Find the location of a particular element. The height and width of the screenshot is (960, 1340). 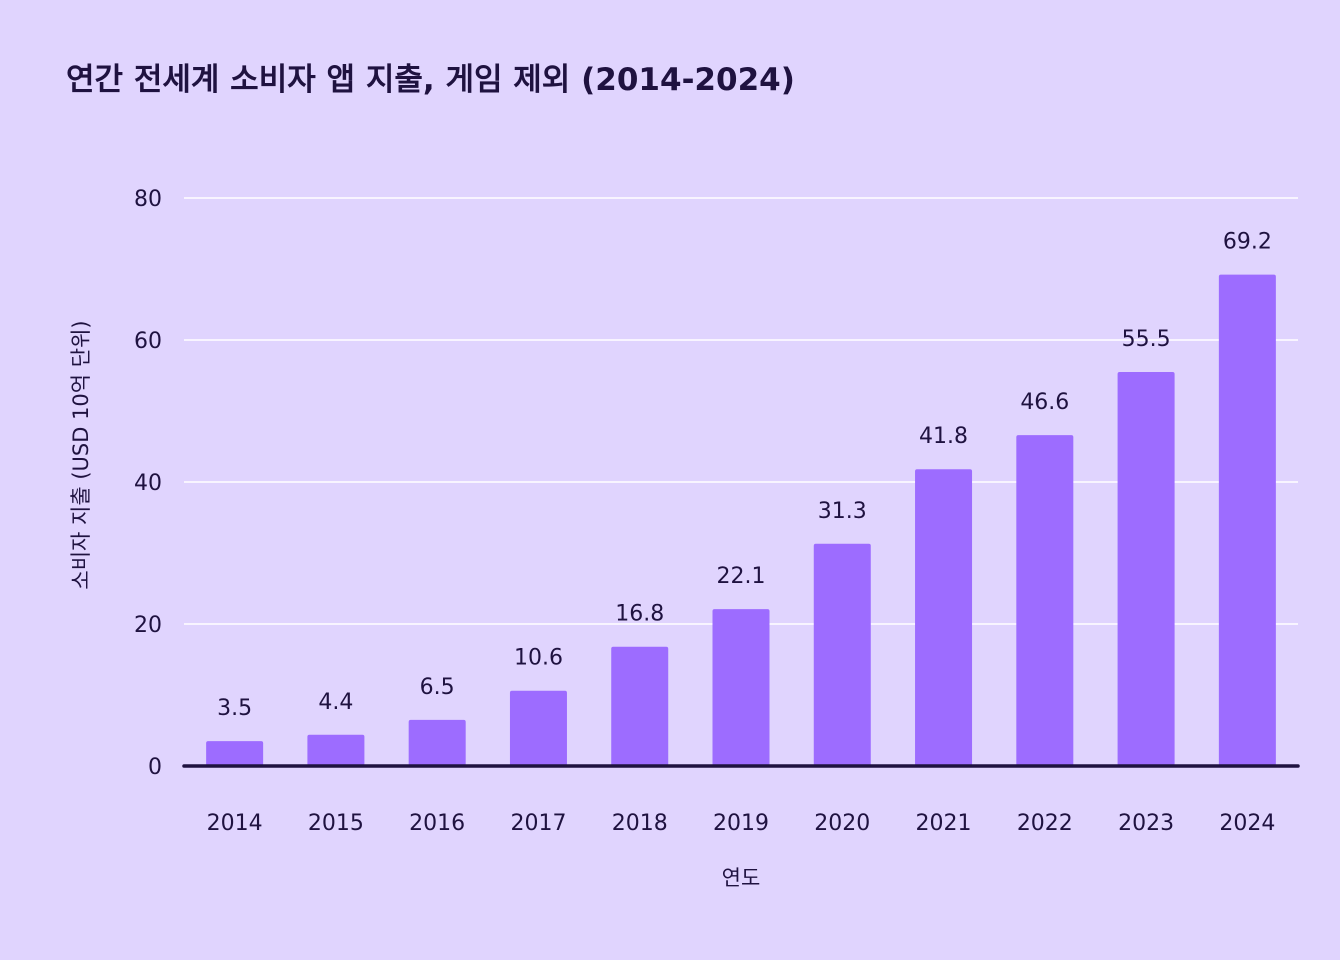

data-label: 22.1 is located at coordinates (741, 576).